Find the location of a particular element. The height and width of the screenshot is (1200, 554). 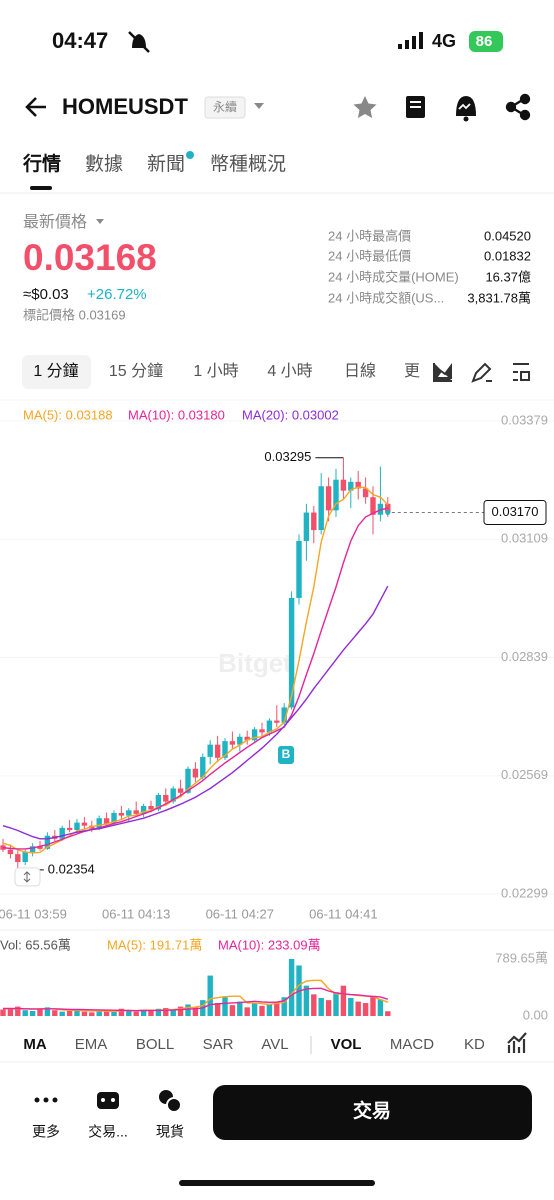

y-tick-label: 0.02839 is located at coordinates (524, 656).